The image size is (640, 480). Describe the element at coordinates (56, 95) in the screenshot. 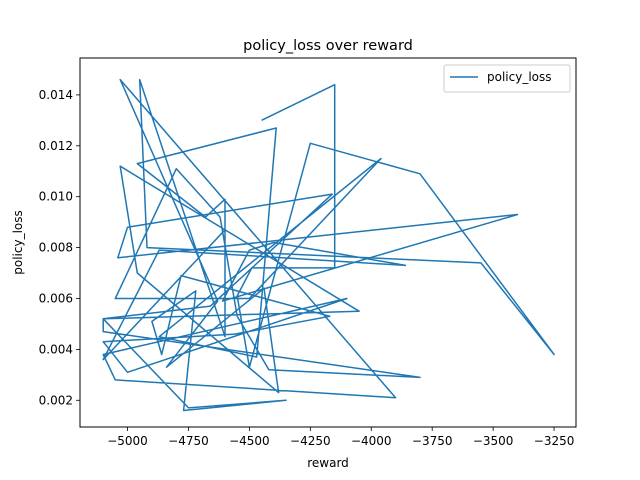

I see `y-tick-label: 0.014` at that location.